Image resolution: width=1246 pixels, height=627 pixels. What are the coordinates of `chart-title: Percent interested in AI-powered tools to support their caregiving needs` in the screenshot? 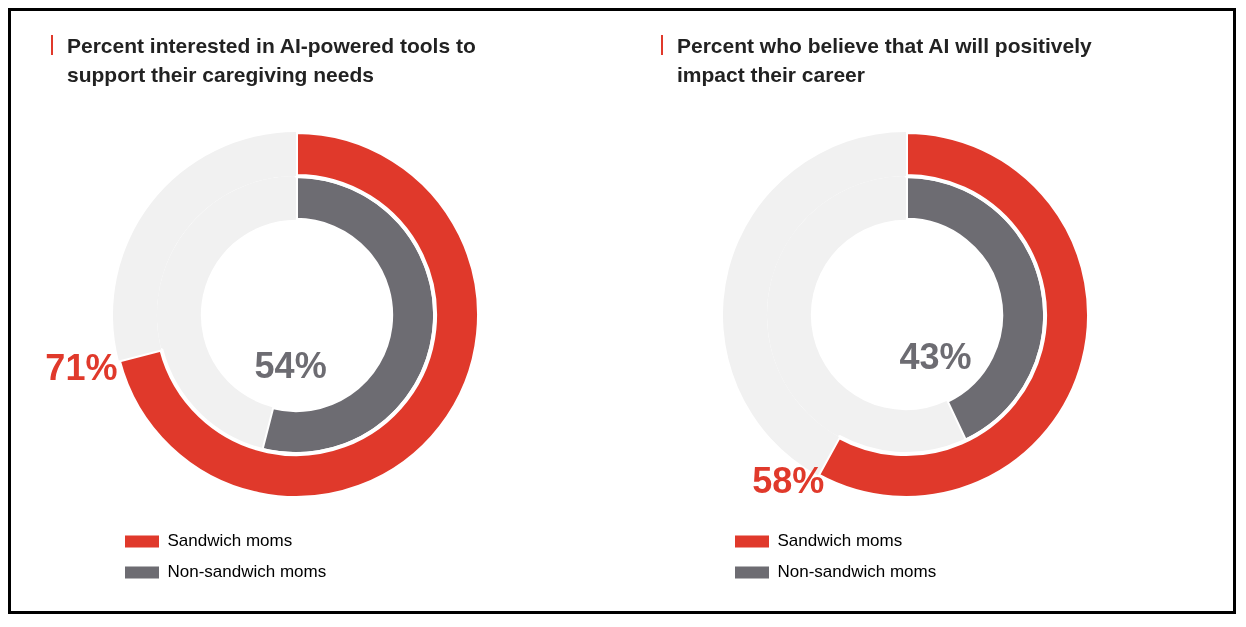 It's located at (272, 60).